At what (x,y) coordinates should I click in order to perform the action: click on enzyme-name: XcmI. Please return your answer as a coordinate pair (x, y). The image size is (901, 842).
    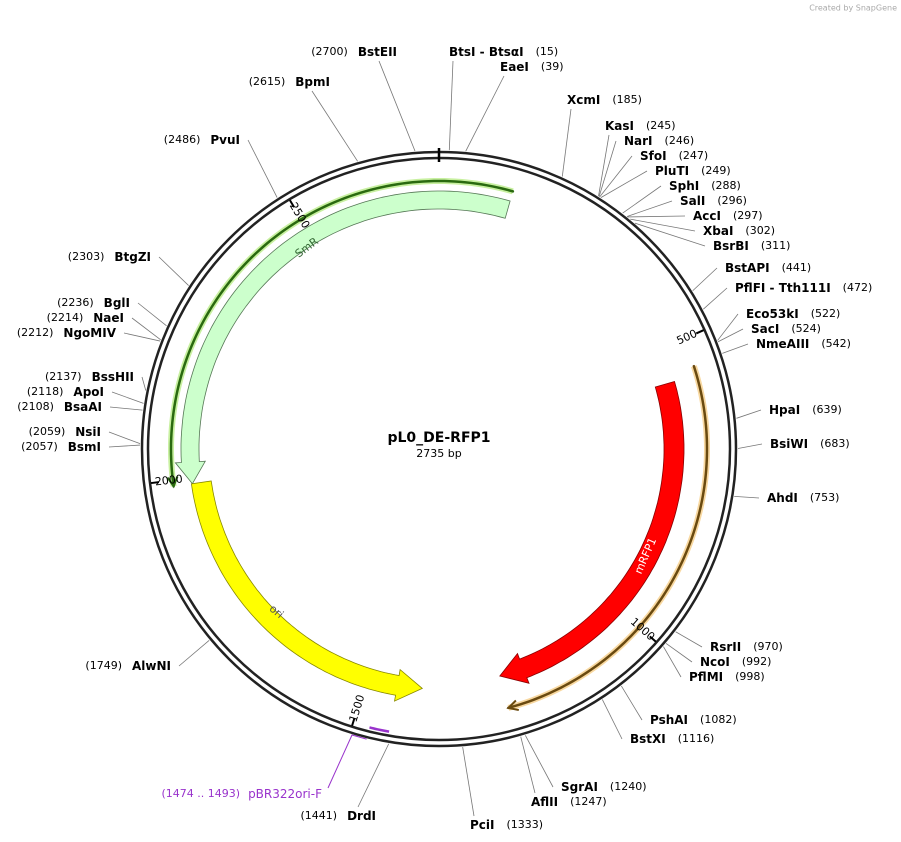
    Looking at the image, I should click on (583, 100).